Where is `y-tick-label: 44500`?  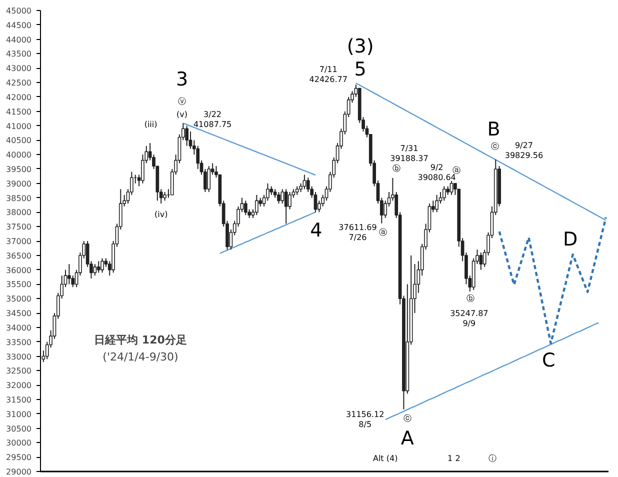 y-tick-label: 44500 is located at coordinates (19, 25).